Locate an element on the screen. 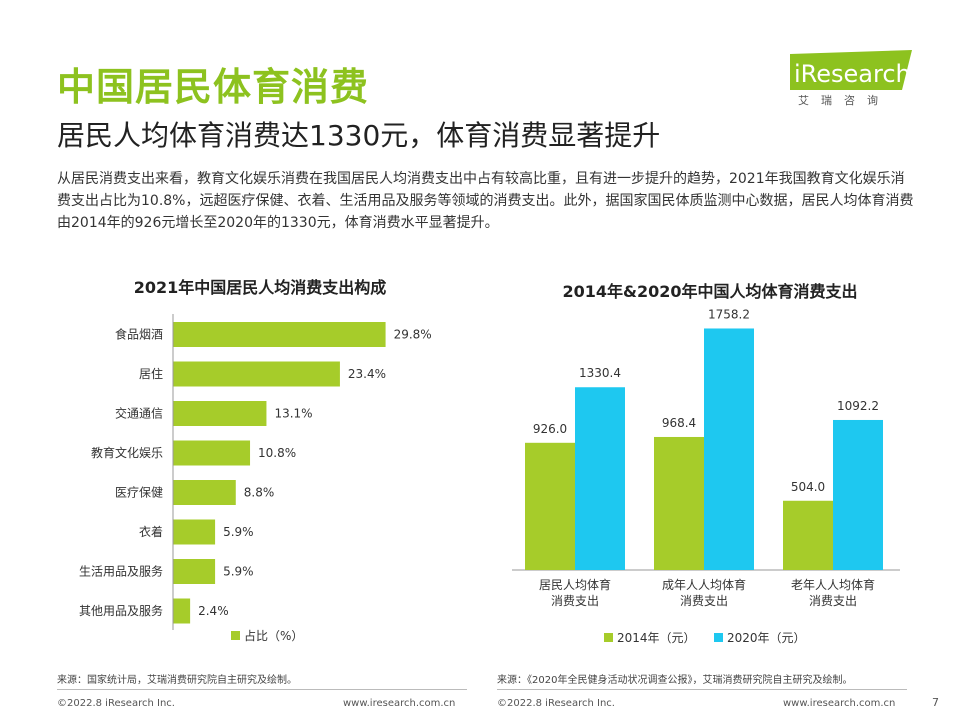 This screenshot has width=960, height=720. logo-chinese-name: 艾瑞咨询 is located at coordinates (844, 100).